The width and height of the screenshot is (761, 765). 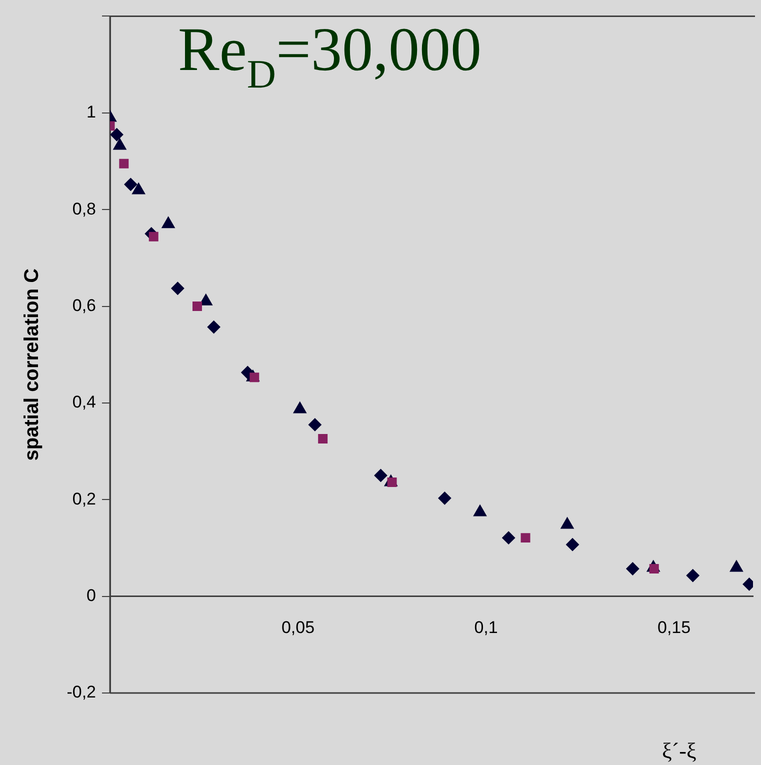 I want to click on y-tick-label: 0,8, so click(x=84, y=208).